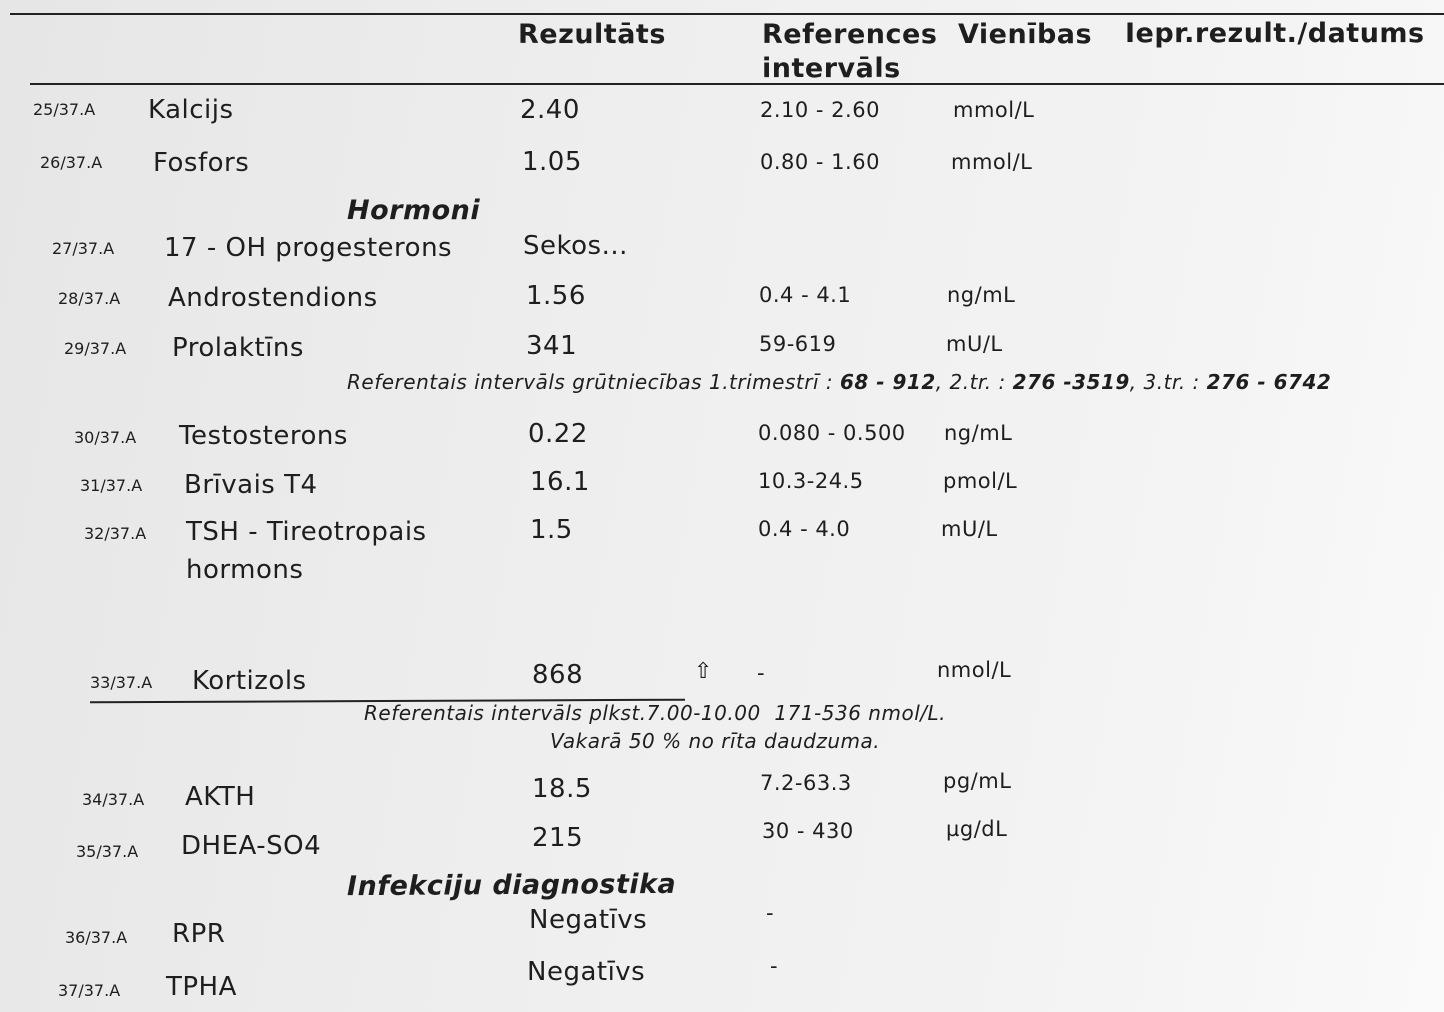  Describe the element at coordinates (832, 433) in the screenshot. I see `reference-range: 0.080 - 0.500` at that location.